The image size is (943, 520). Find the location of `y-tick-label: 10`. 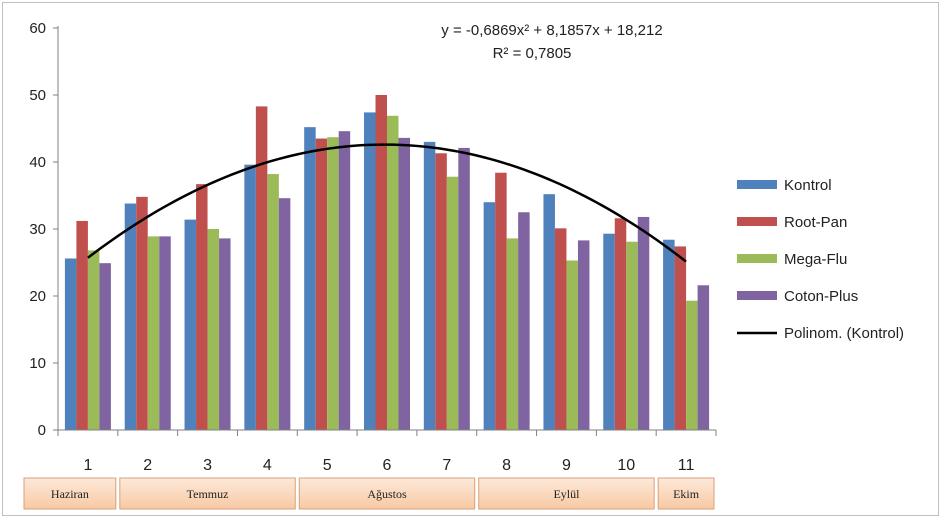

y-tick-label: 10 is located at coordinates (37, 363).